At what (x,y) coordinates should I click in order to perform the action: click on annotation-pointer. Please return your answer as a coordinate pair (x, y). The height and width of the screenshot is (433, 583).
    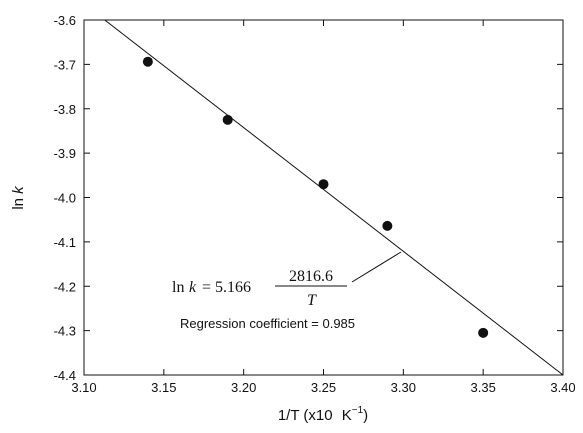
    Looking at the image, I should click on (376, 267).